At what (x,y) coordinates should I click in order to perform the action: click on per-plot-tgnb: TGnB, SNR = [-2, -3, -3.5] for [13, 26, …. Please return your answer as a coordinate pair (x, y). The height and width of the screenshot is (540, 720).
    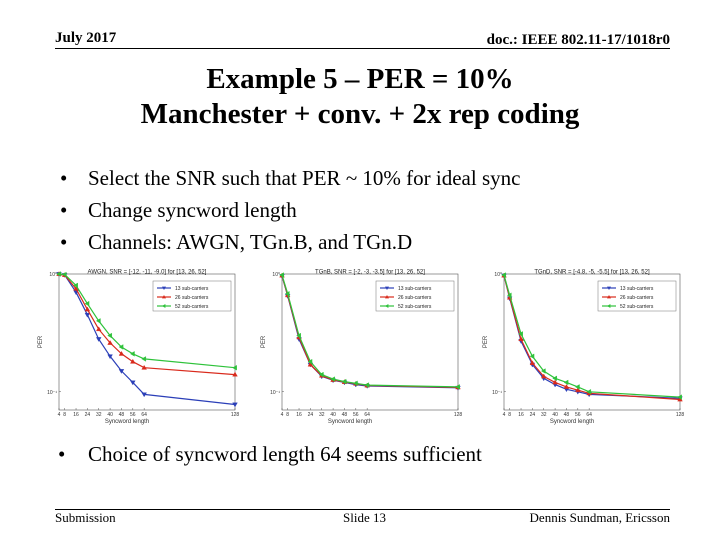
    Looking at the image, I should click on (360, 350).